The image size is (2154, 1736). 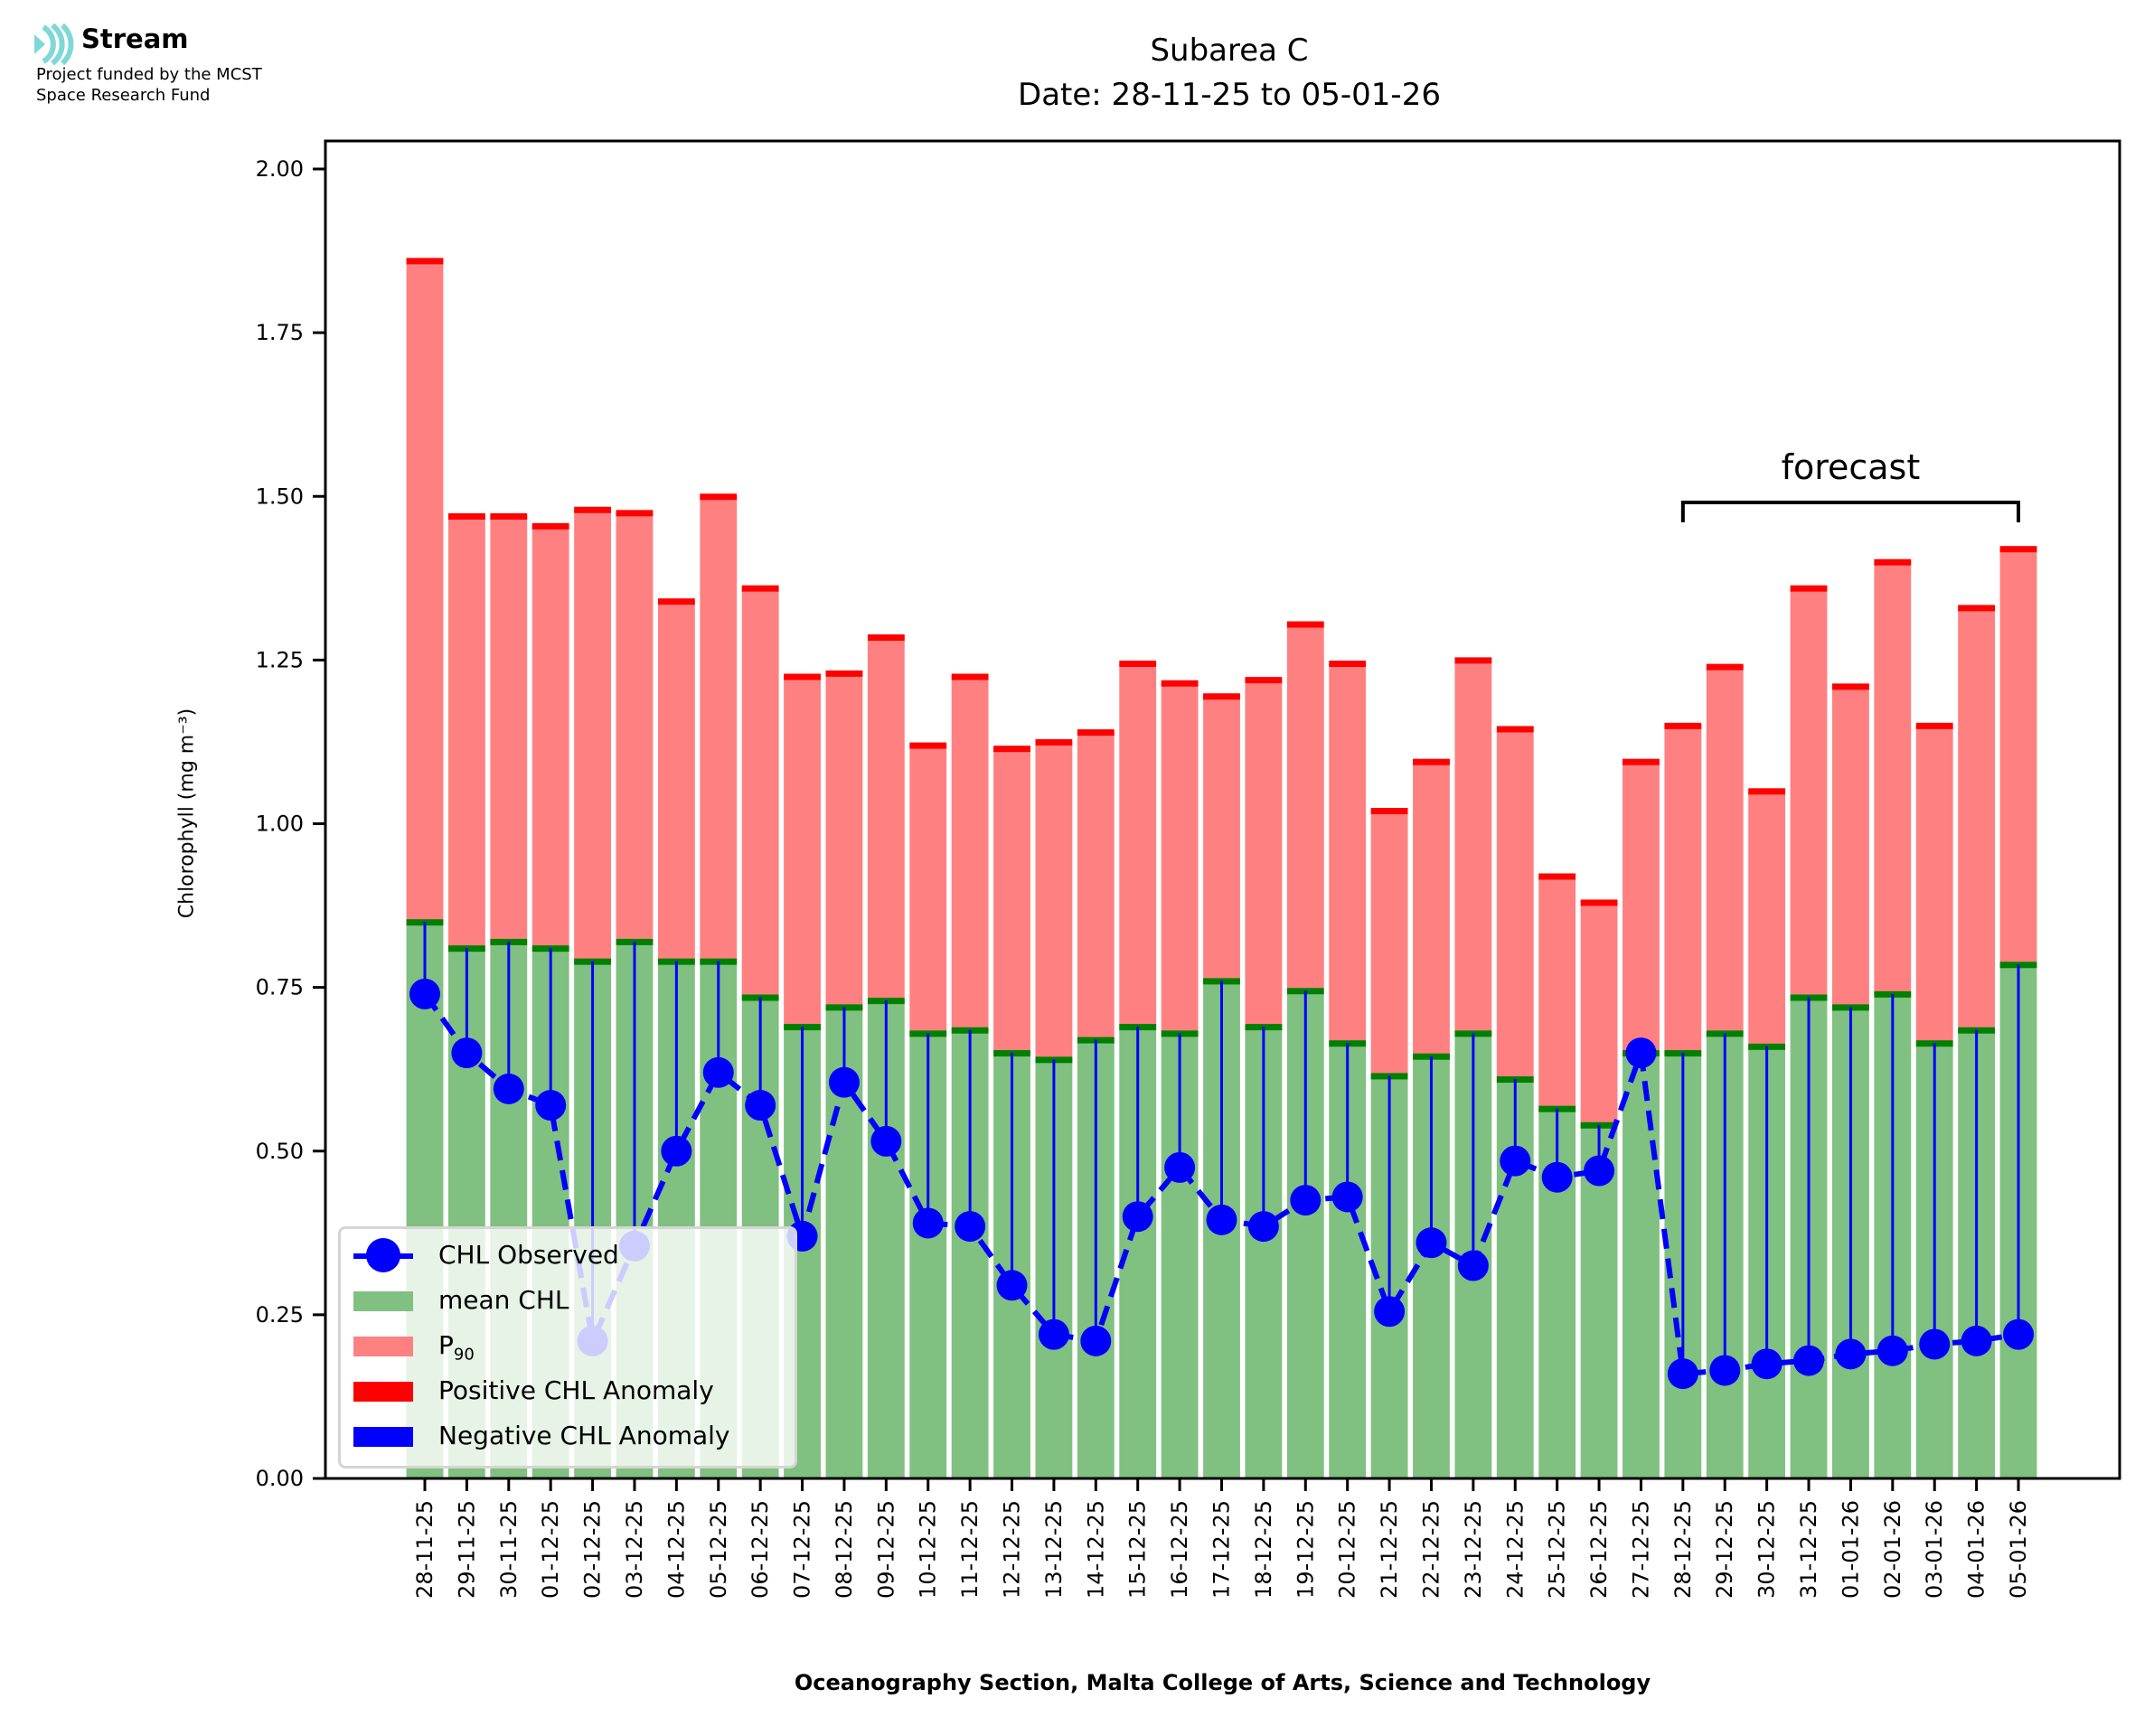 I want to click on y-axis-label: Chlorophyll (mg m⁻³), so click(x=187, y=813).